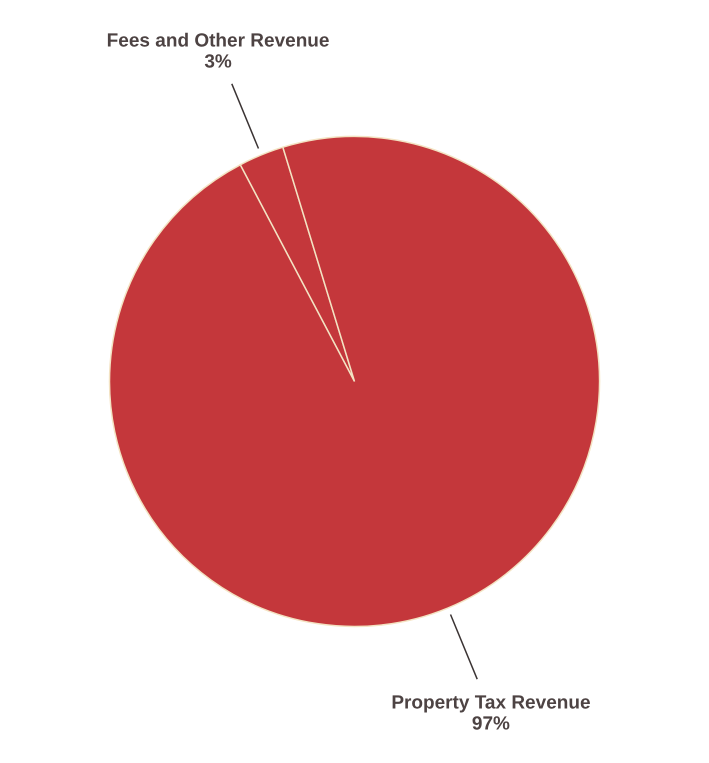 The height and width of the screenshot is (763, 709). What do you see at coordinates (491, 703) in the screenshot?
I see `slice-label: Property Tax Revenue` at bounding box center [491, 703].